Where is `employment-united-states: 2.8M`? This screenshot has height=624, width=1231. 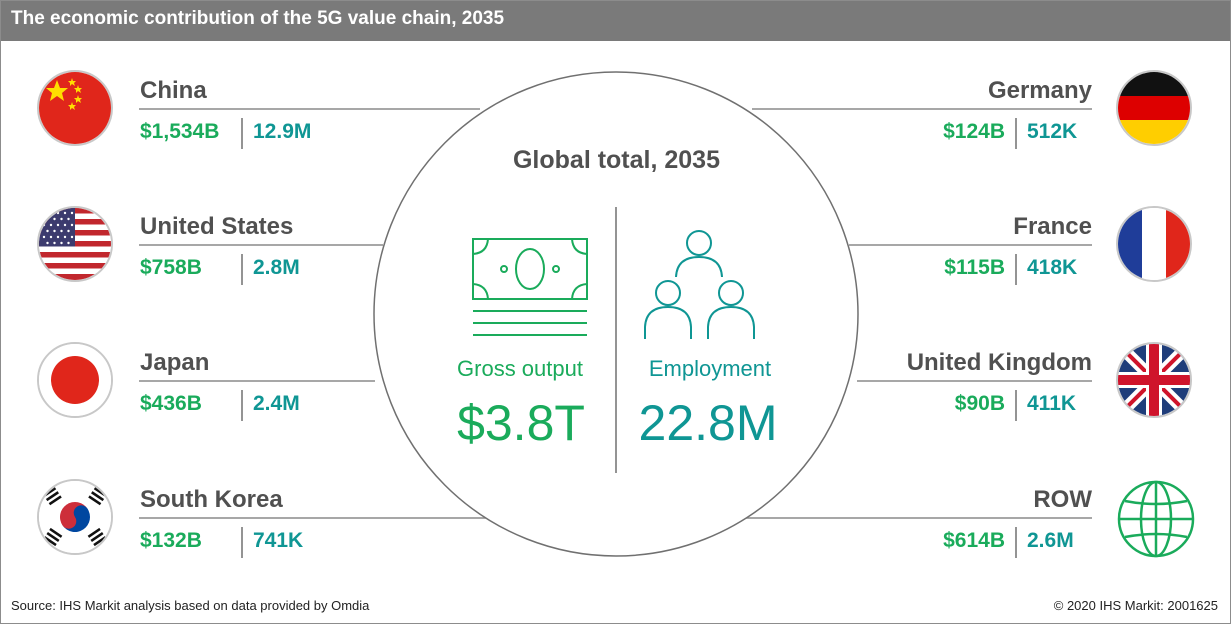
employment-united-states: 2.8M is located at coordinates (276, 267).